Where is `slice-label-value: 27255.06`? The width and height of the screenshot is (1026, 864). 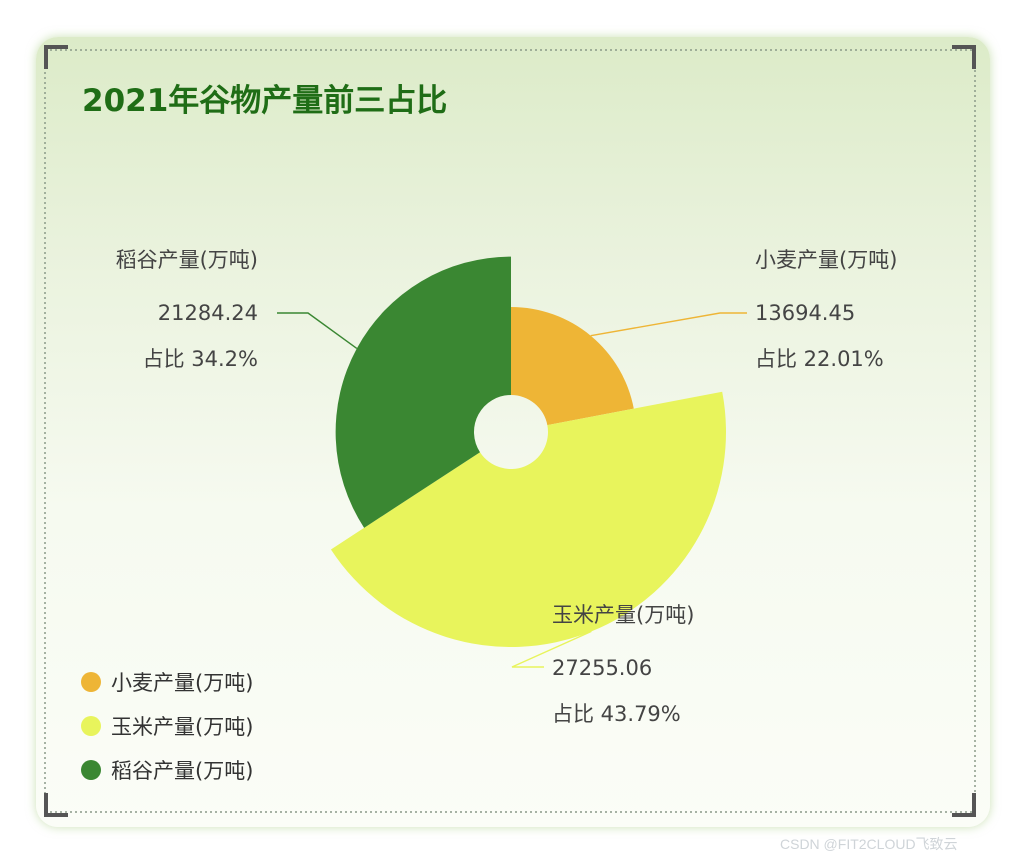 slice-label-value: 27255.06 is located at coordinates (602, 668).